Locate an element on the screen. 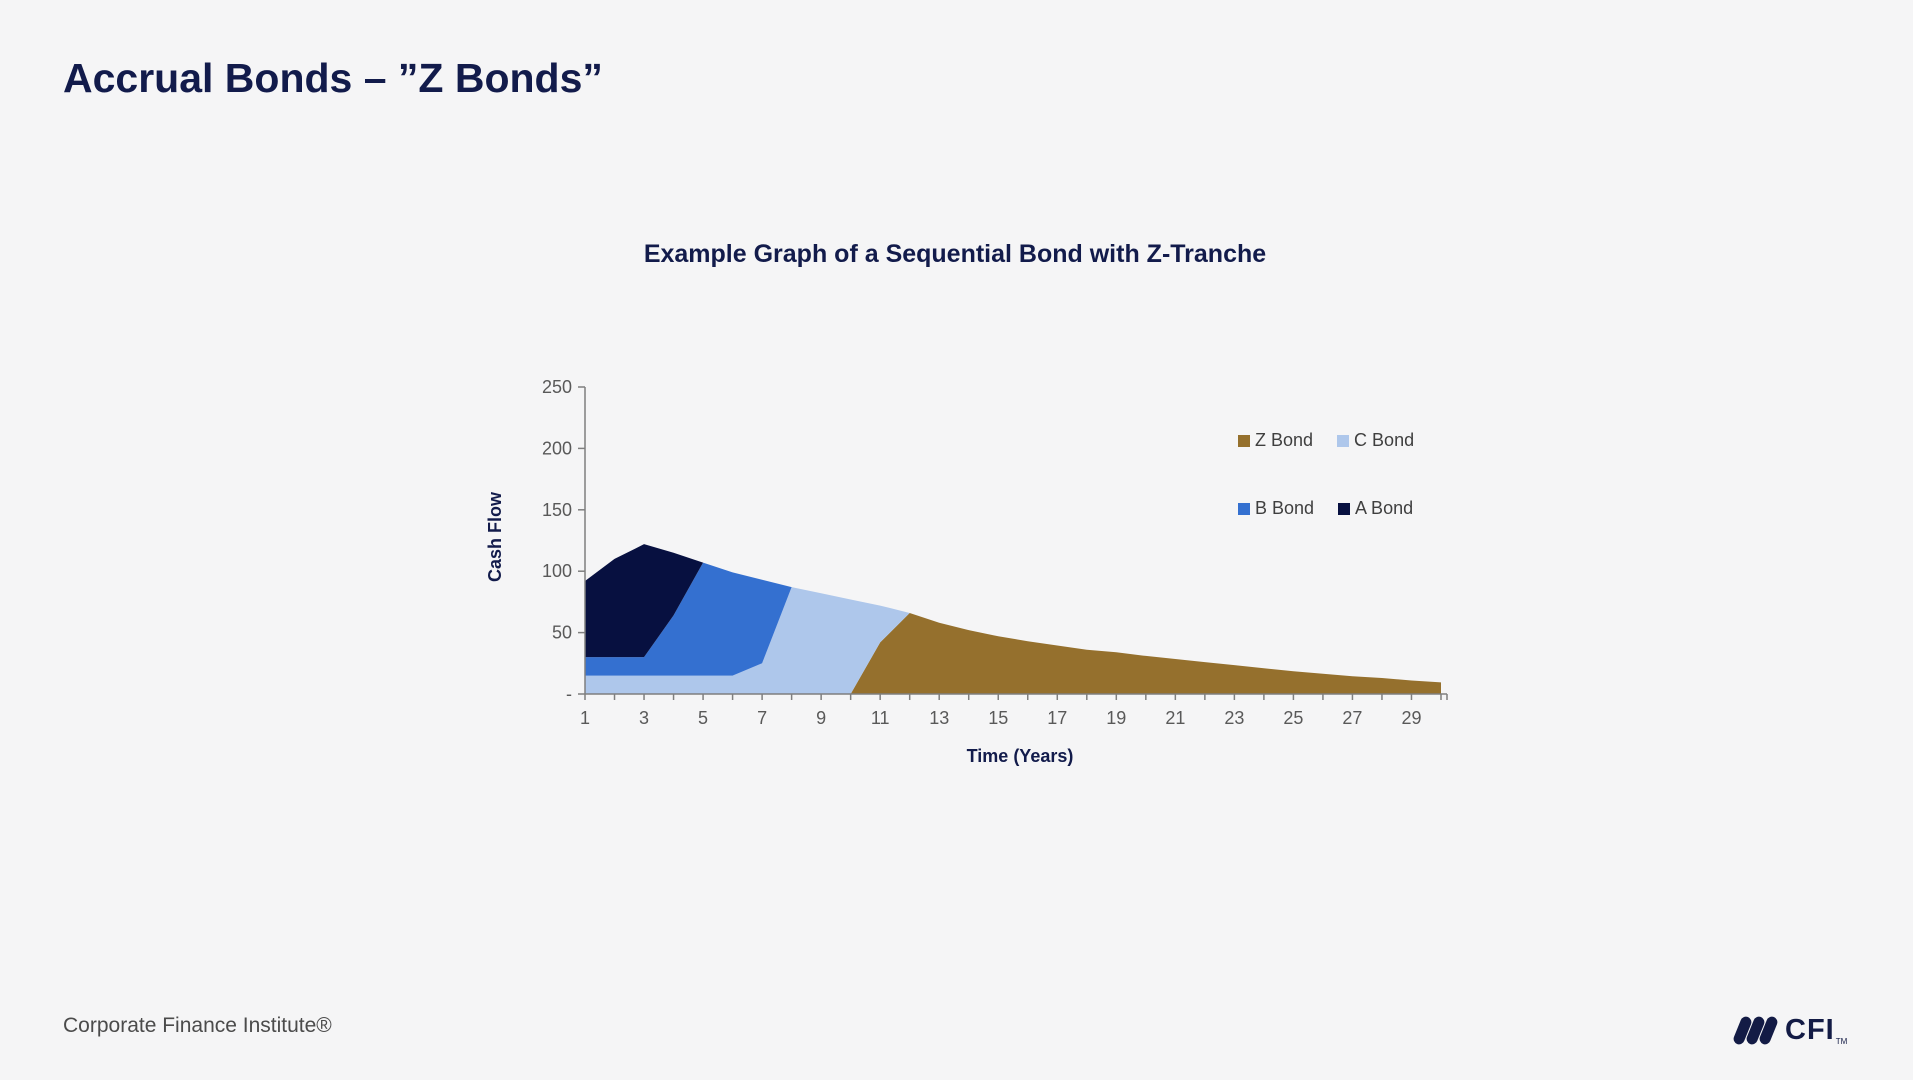 This screenshot has width=1913, height=1080. x-tick-label: 23 is located at coordinates (1234, 718).